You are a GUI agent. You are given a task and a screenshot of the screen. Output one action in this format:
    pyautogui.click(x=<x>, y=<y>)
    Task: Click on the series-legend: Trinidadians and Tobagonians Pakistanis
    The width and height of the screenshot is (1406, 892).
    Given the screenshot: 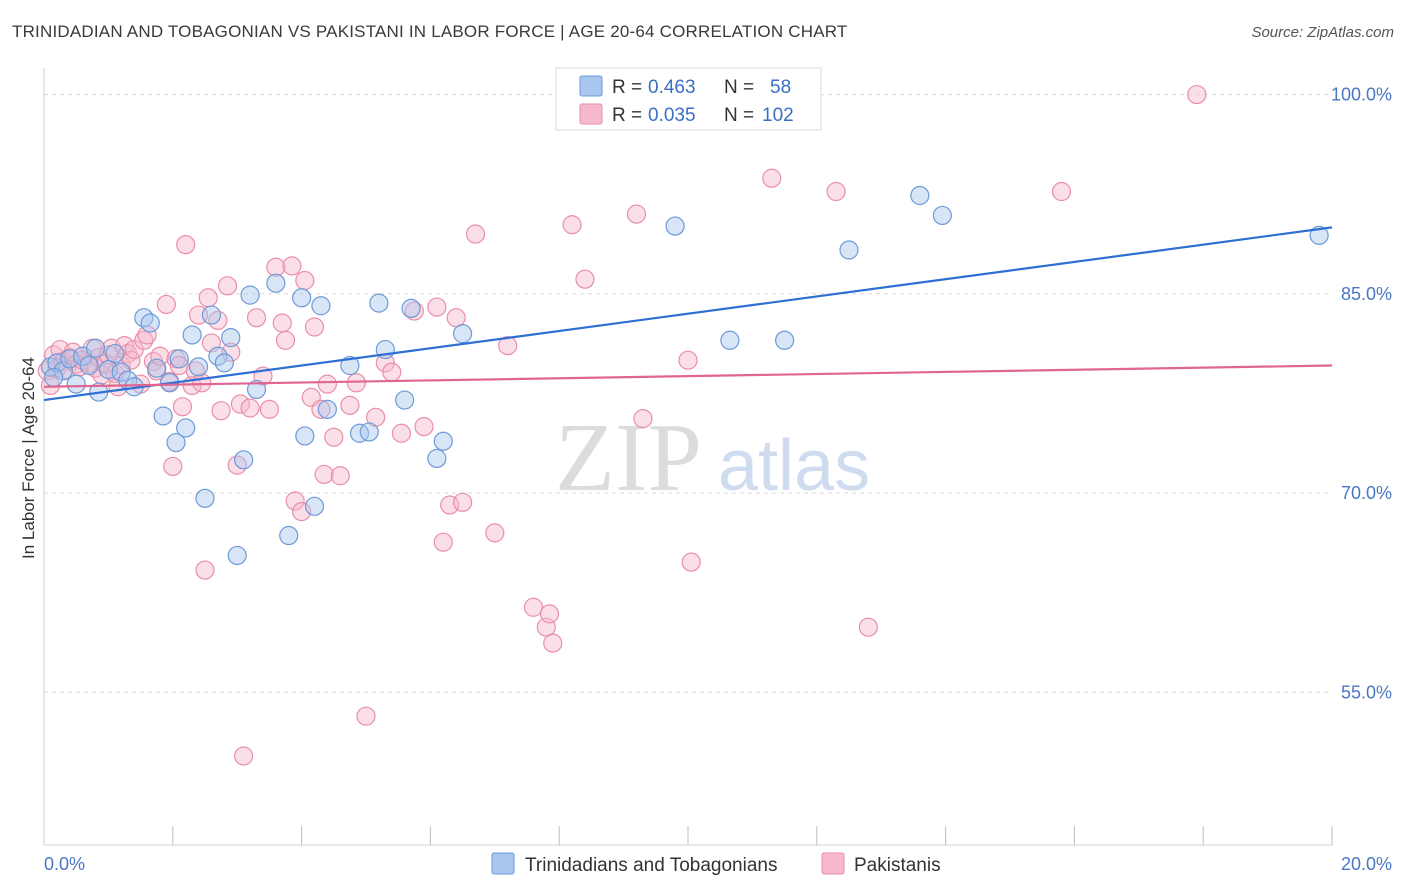 What is the action you would take?
    pyautogui.click(x=716, y=864)
    